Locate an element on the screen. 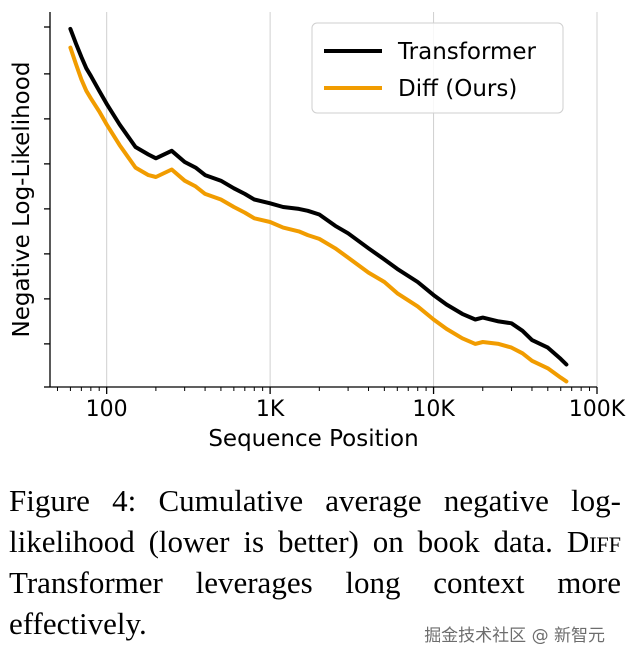 The width and height of the screenshot is (629, 660). watermark: 掘金技术社区 @ 新智元 is located at coordinates (514, 633).